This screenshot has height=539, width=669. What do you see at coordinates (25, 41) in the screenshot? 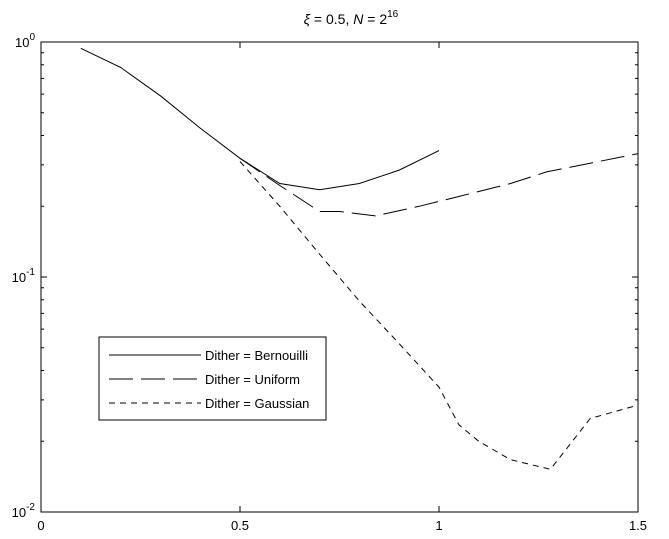
I see `y-tick-label: 10⁰` at bounding box center [25, 41].